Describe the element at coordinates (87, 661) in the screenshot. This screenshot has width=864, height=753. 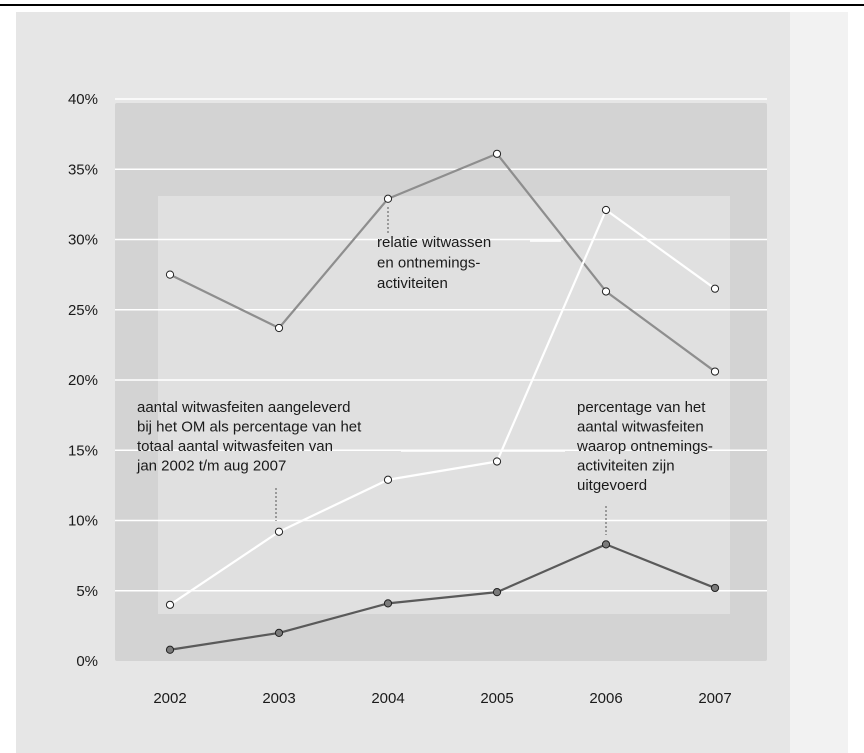
I see `y-tick-label: 0%` at that location.